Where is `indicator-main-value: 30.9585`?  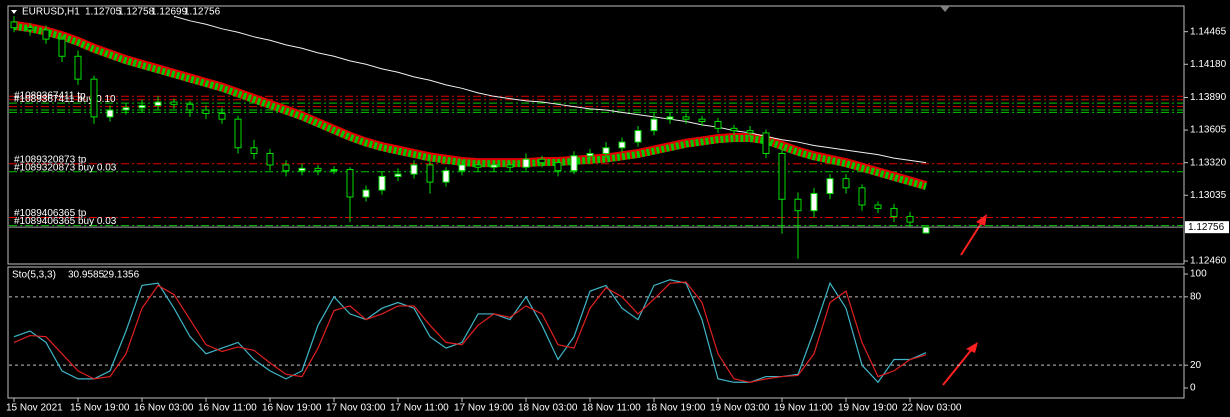 indicator-main-value: 30.9585 is located at coordinates (86, 275).